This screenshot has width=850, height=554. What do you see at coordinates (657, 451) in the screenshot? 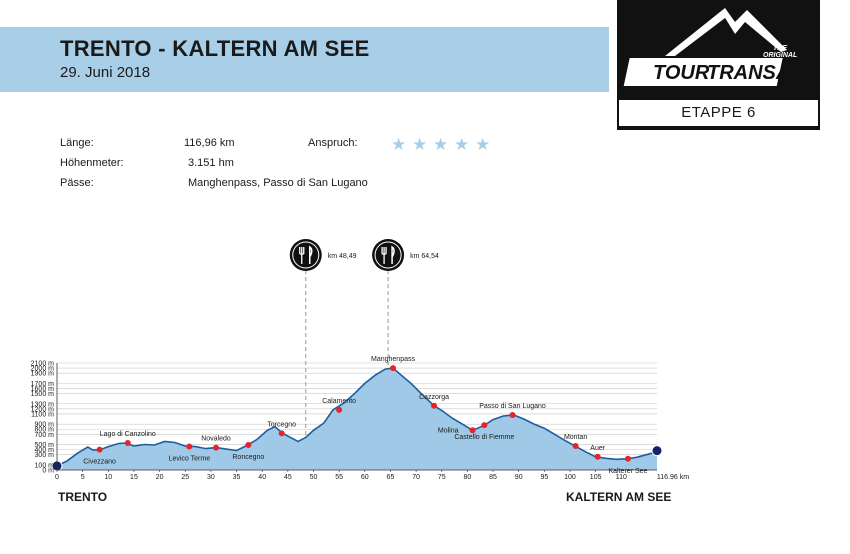
I see `end-marker` at bounding box center [657, 451].